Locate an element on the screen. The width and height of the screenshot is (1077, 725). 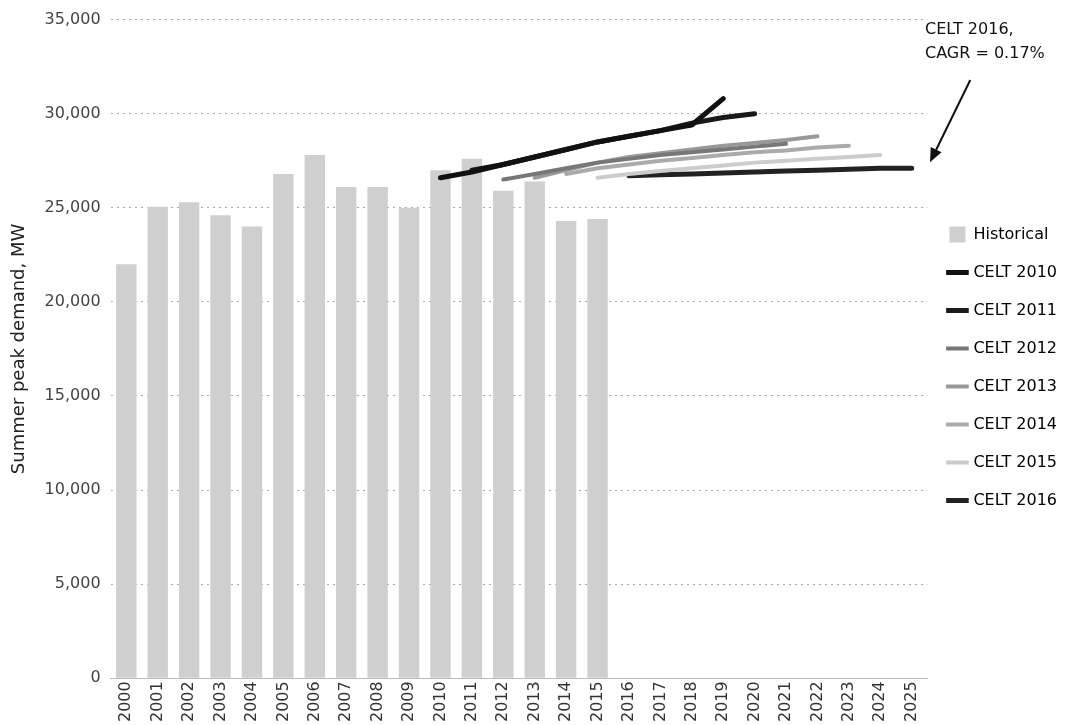
x-tick-label: 2022 is located at coordinates (816, 701).